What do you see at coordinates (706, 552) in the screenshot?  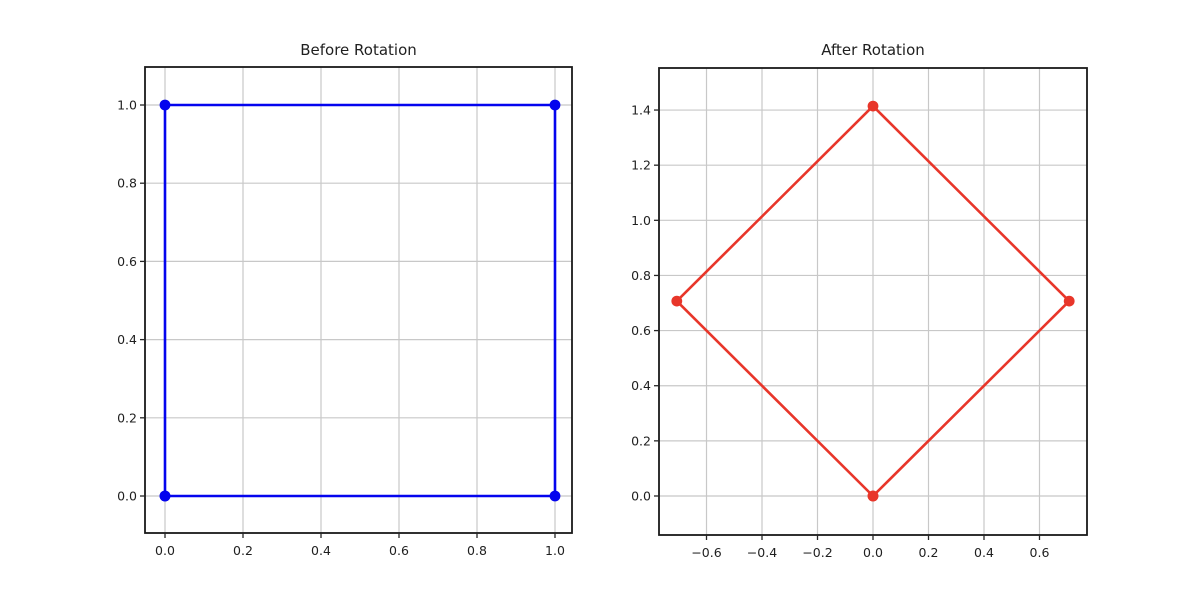 I see `x-tick-label: −0.6` at bounding box center [706, 552].